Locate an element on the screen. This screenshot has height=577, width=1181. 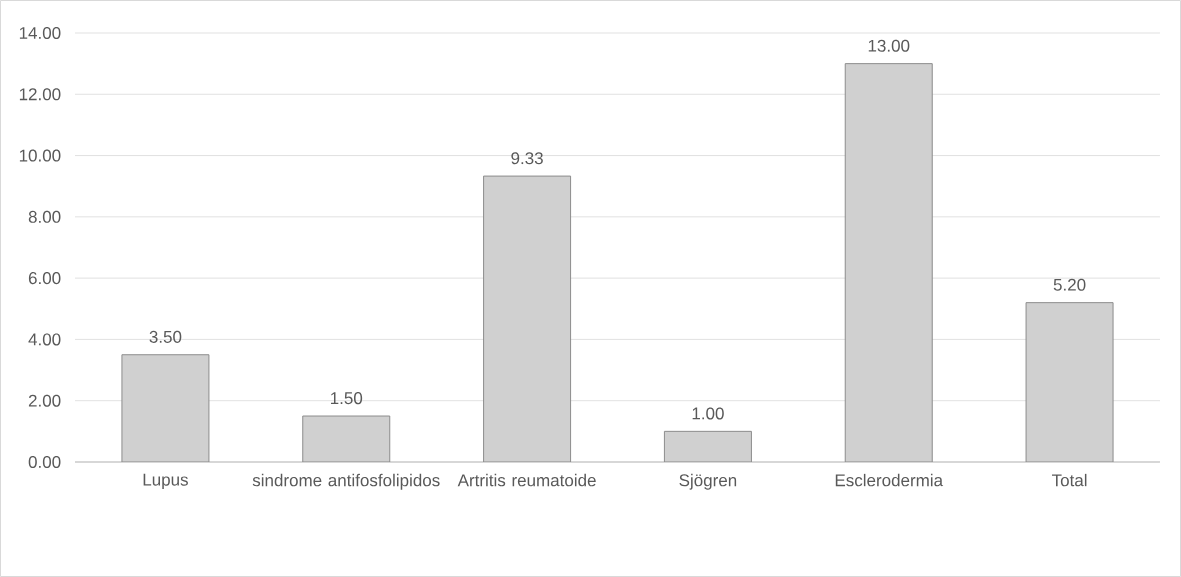
y-tick-label: 14.00 is located at coordinates (40, 33).